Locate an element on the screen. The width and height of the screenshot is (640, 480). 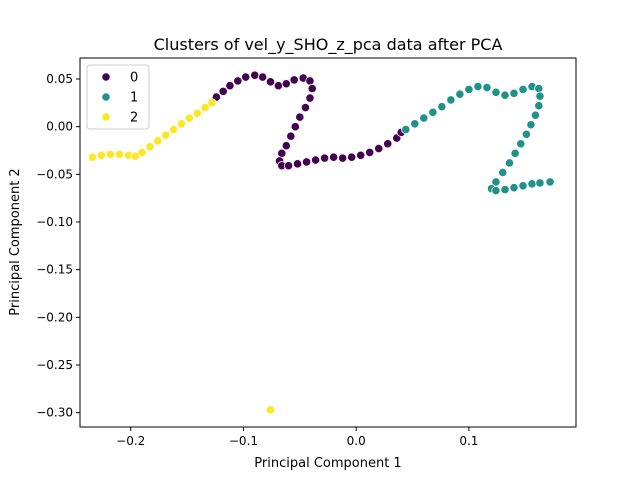
y-tick-label: −0.20 is located at coordinates (54, 317).